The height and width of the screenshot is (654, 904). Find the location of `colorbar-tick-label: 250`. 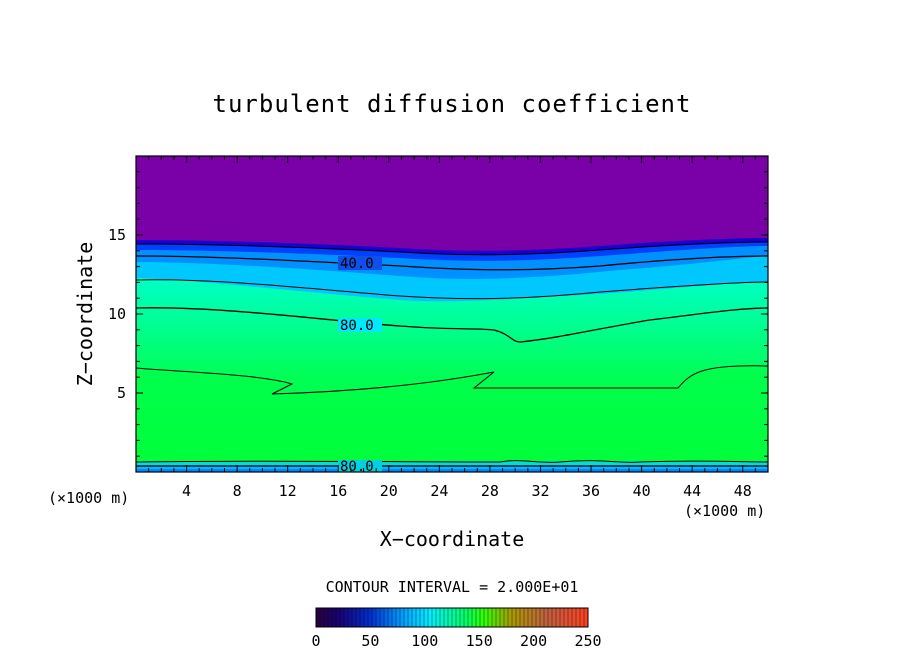

colorbar-tick-label: 250 is located at coordinates (587, 641).